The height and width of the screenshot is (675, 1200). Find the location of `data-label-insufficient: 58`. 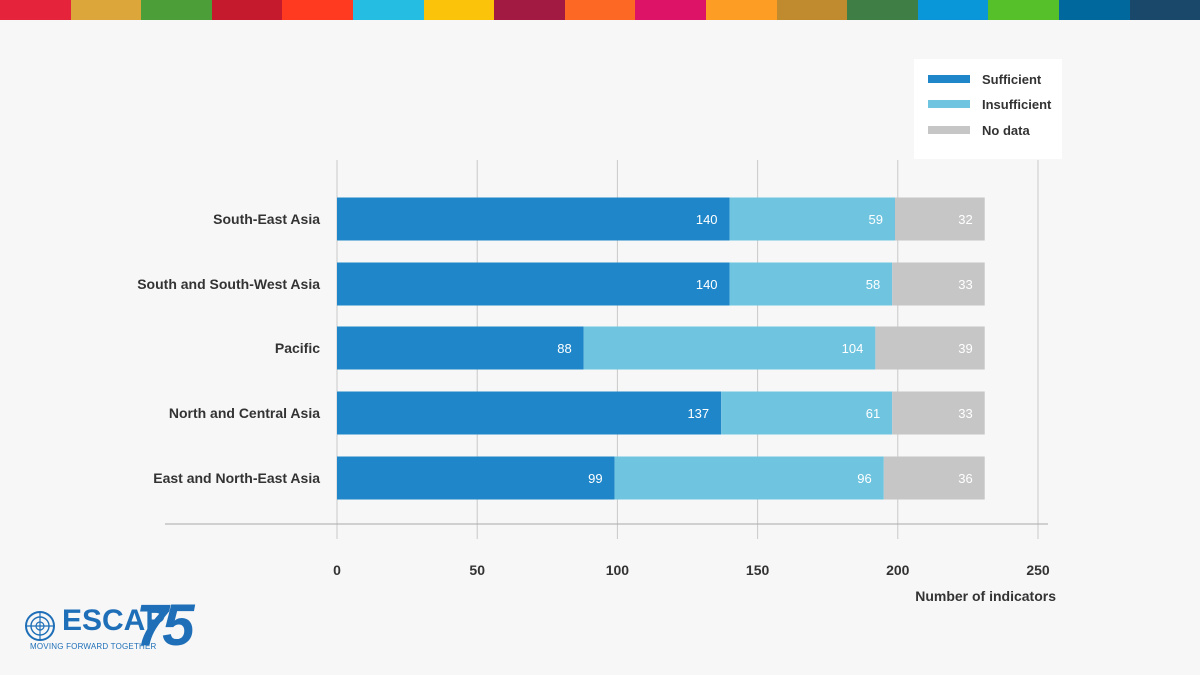

data-label-insufficient: 58 is located at coordinates (873, 284).